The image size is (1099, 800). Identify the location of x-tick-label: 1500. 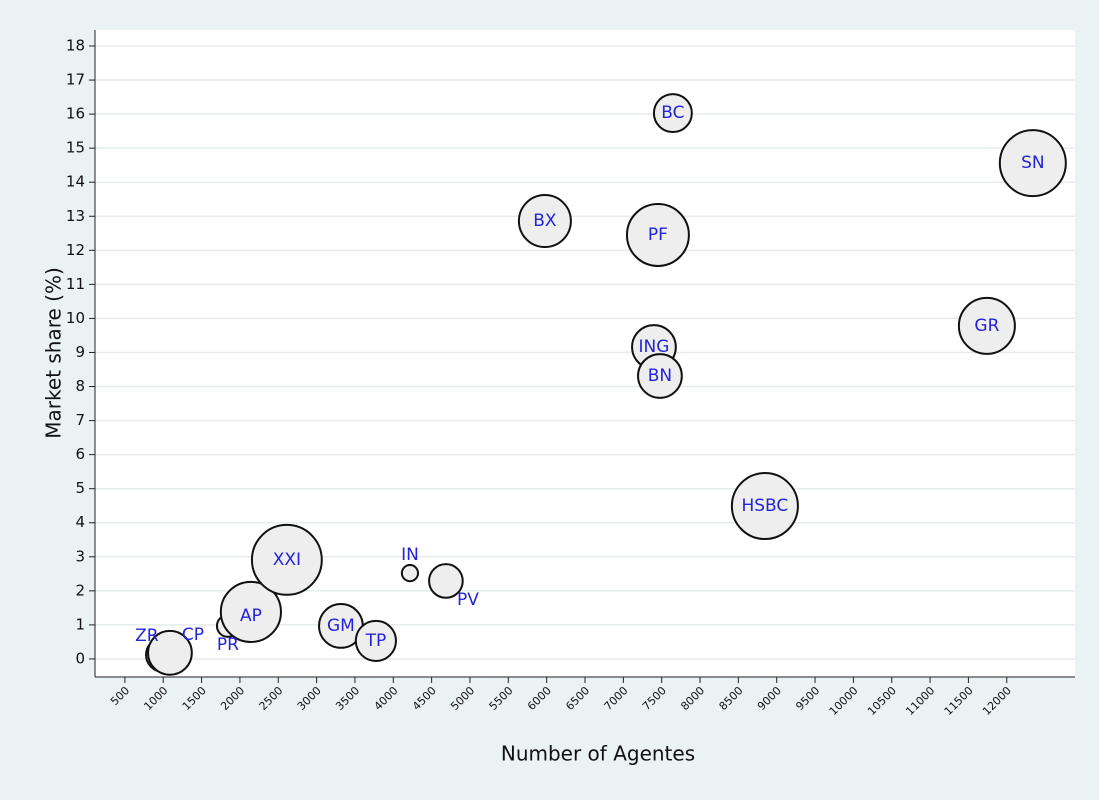
(194, 698).